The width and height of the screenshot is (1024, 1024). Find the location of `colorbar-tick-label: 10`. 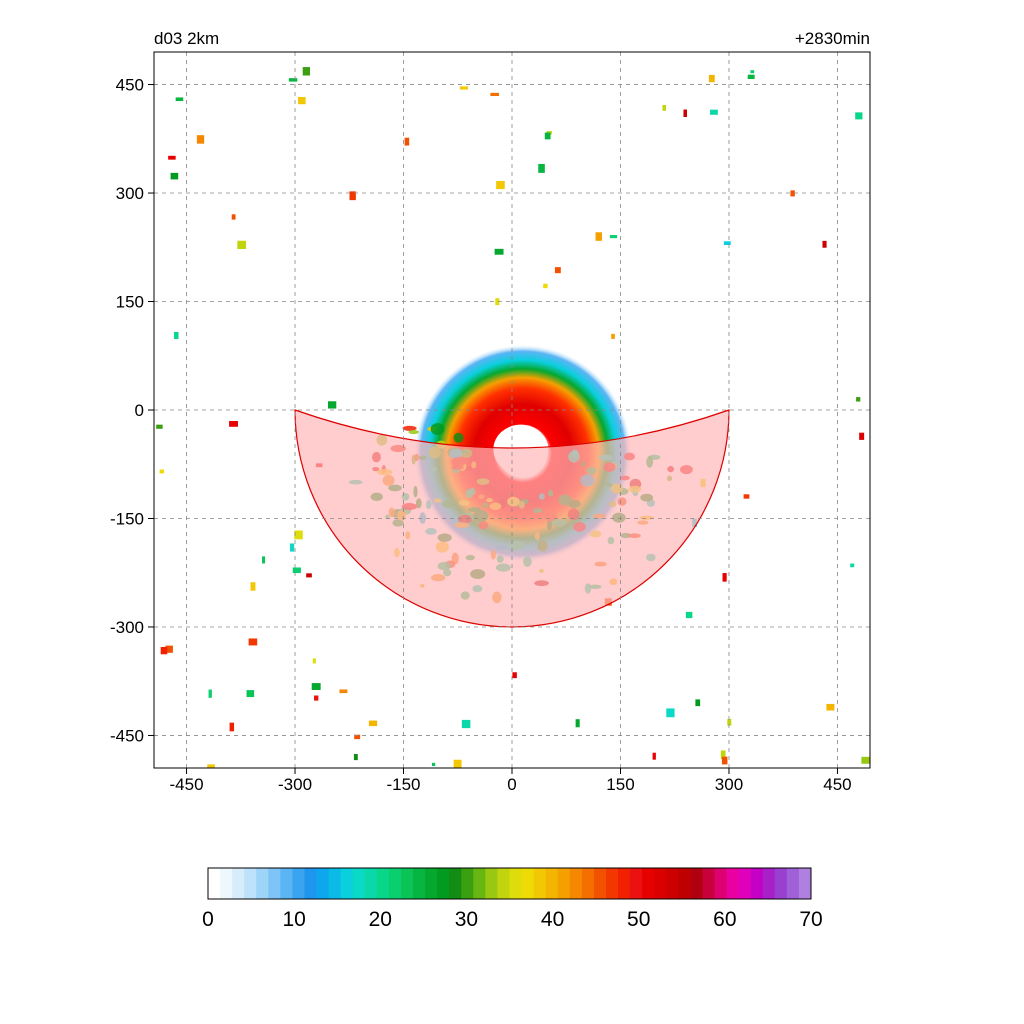

colorbar-tick-label: 10 is located at coordinates (293, 919).